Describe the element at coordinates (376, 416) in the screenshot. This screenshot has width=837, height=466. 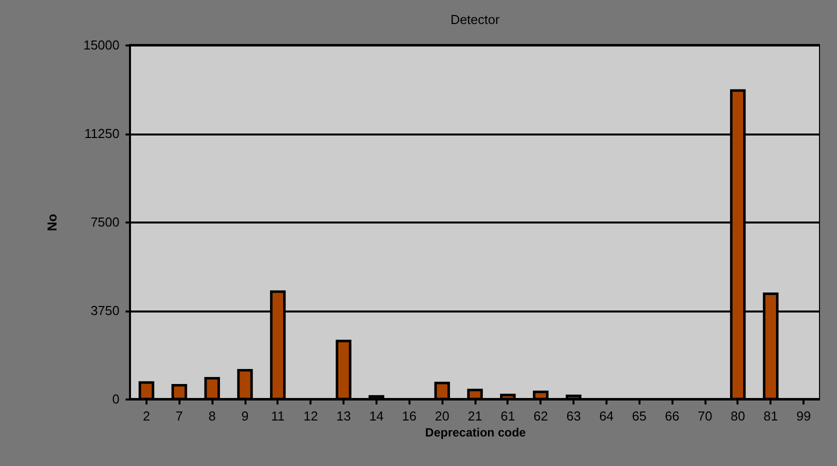
I see `x-tick-label: 14` at that location.